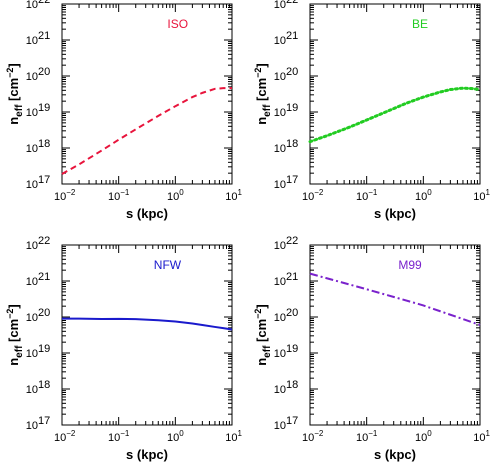 The width and height of the screenshot is (490, 463). What do you see at coordinates (146, 131) in the screenshot?
I see `series-line-iso` at bounding box center [146, 131].